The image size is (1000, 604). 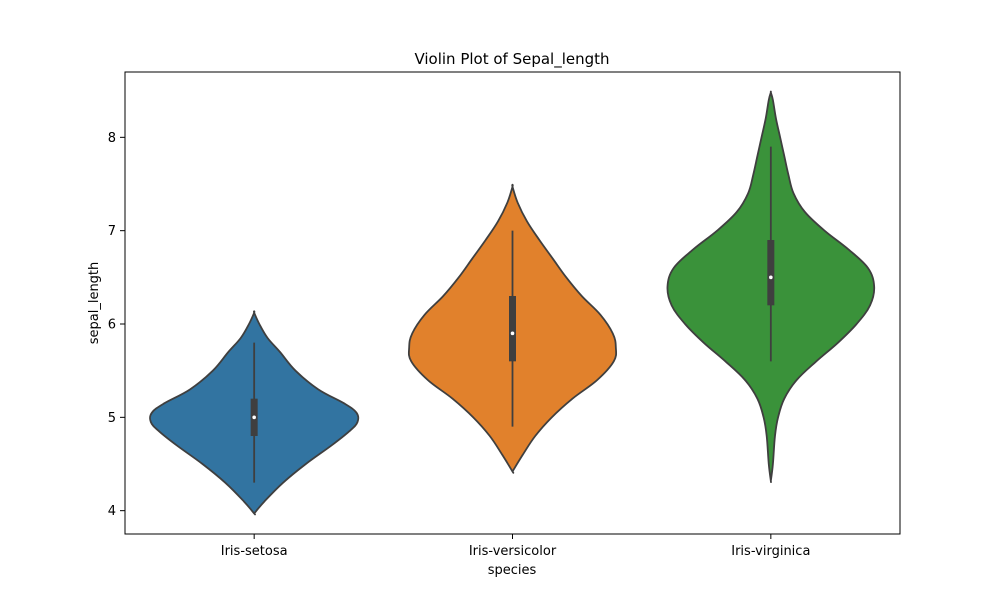 What do you see at coordinates (94, 303) in the screenshot?
I see `y-axis-title: sepal_length` at bounding box center [94, 303].